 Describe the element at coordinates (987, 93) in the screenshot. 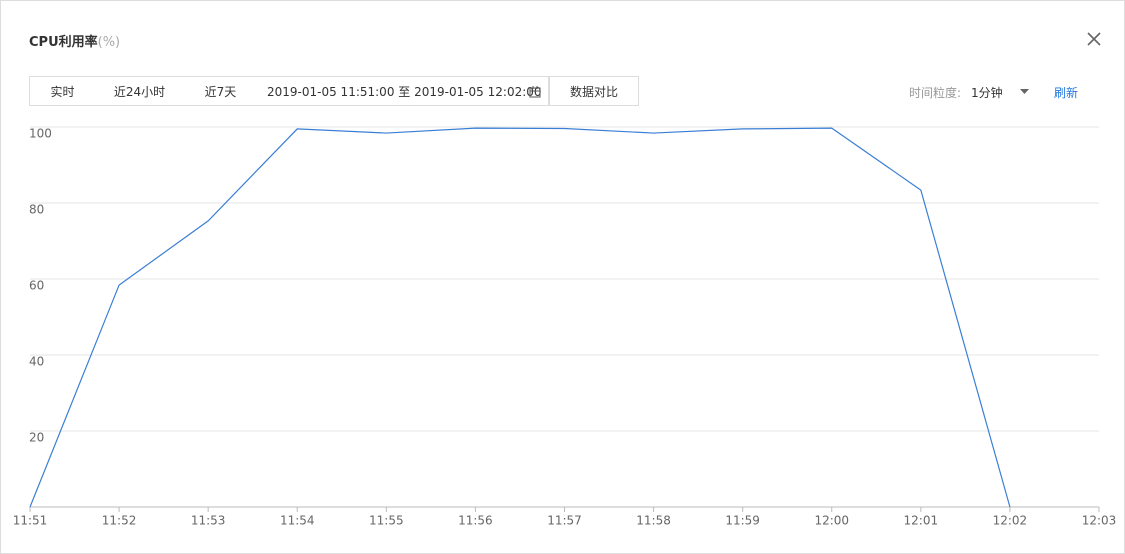

I see `granularity-select: 1分钟` at that location.